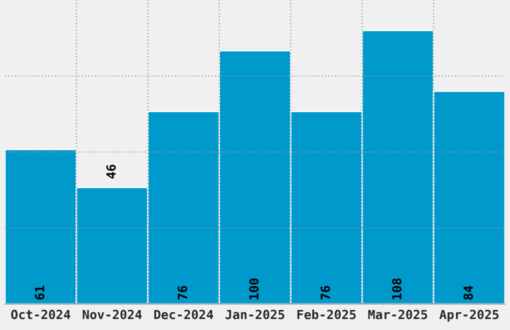 This screenshot has height=330, width=510. Describe the element at coordinates (468, 293) in the screenshot. I see `data-label: 84` at that location.